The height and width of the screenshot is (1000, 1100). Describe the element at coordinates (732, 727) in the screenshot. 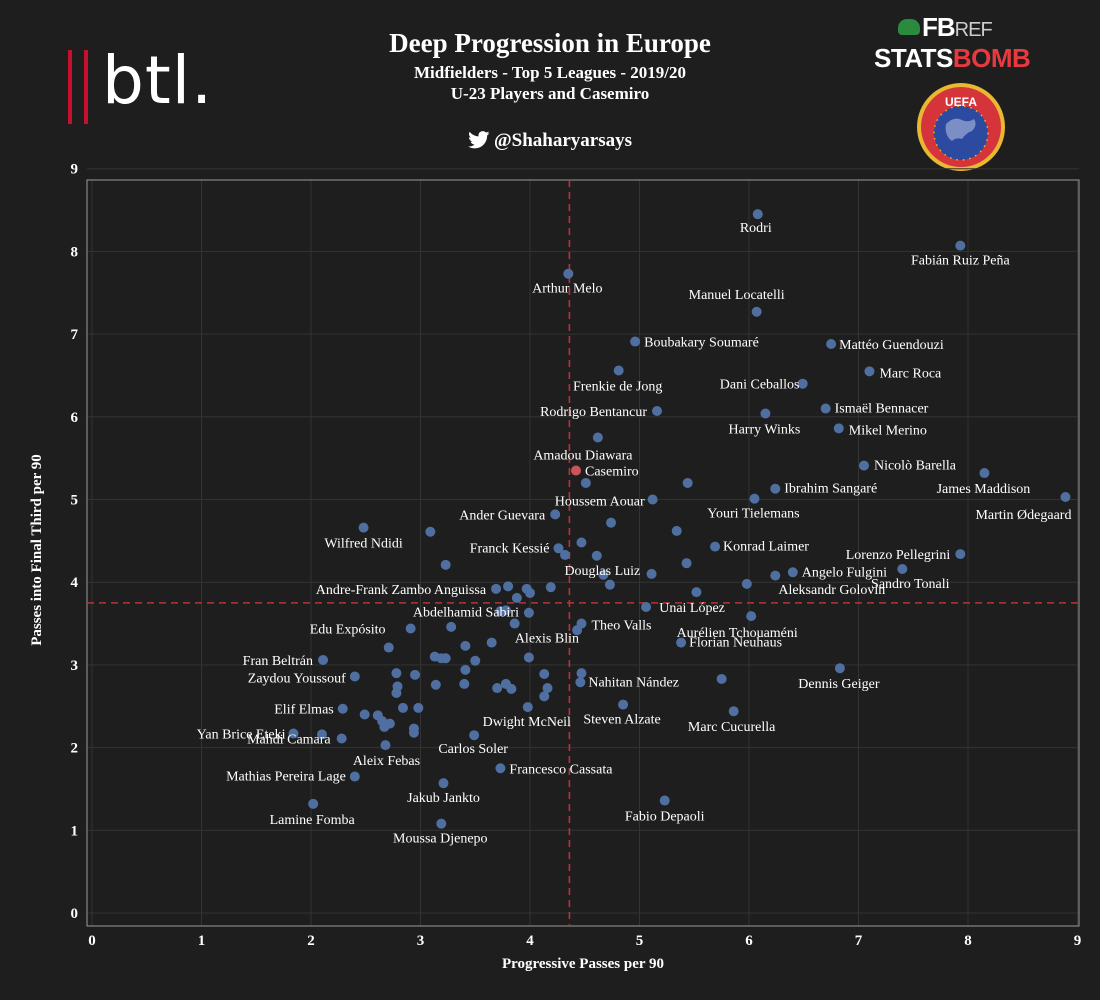

I see `point-label: Marc Cucurella` at that location.